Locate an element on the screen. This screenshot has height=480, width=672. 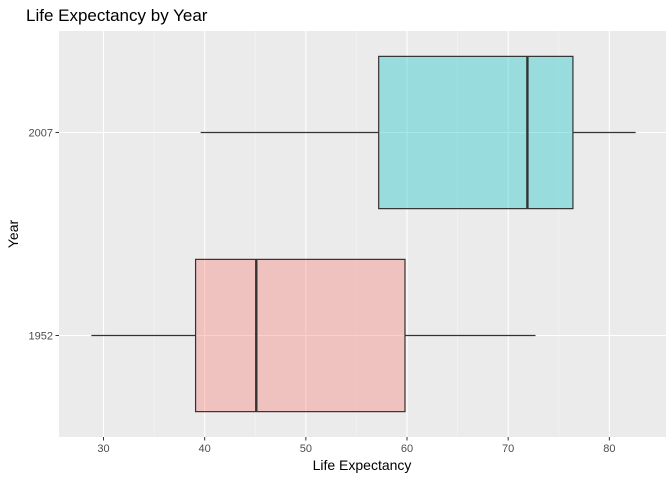
x-tick-label: 60 is located at coordinates (407, 449).